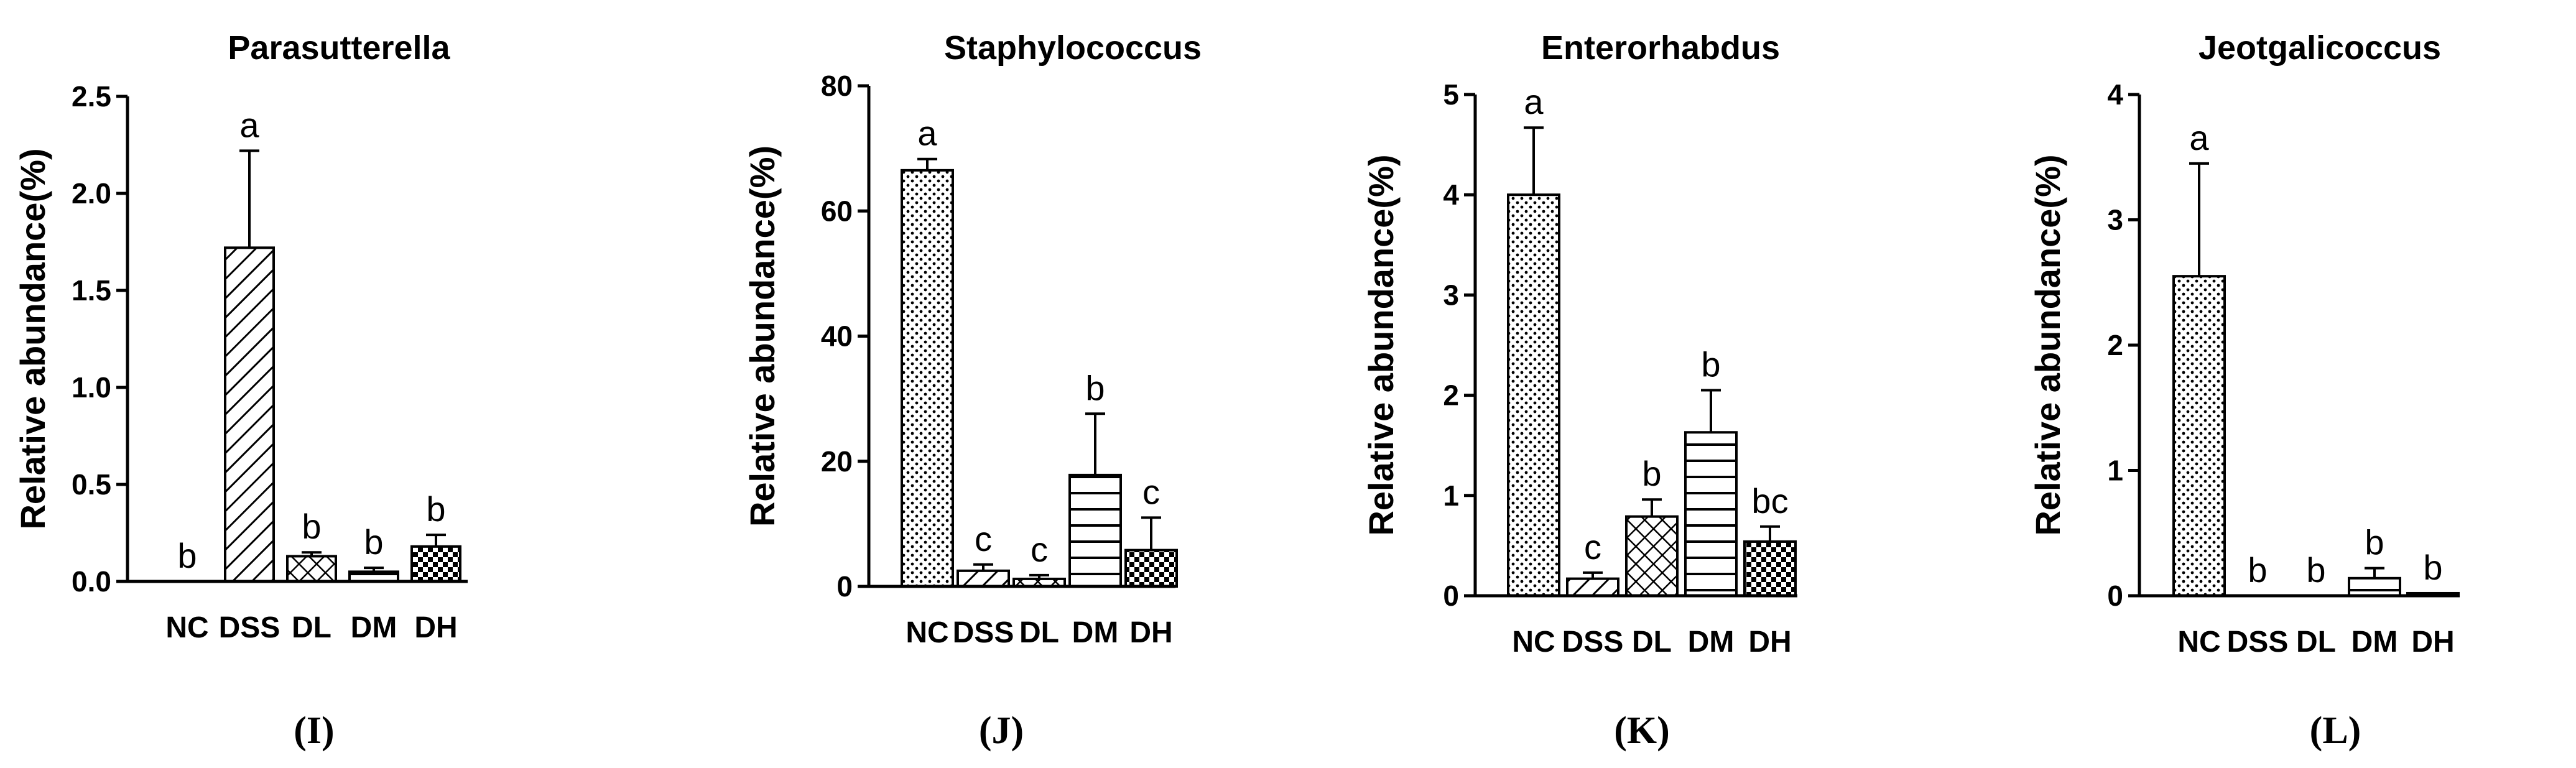  What do you see at coordinates (837, 211) in the screenshot?
I see `y-tick-label: 60` at bounding box center [837, 211].